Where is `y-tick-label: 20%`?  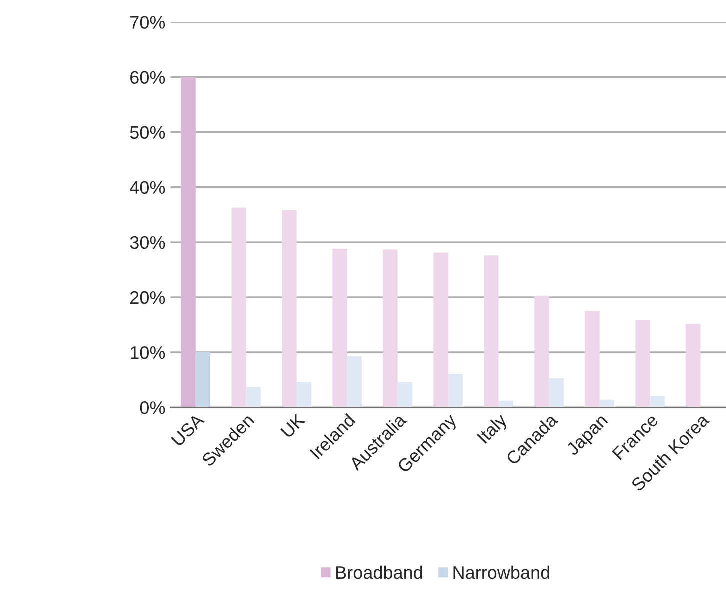
y-tick-label: 20% is located at coordinates (148, 297).